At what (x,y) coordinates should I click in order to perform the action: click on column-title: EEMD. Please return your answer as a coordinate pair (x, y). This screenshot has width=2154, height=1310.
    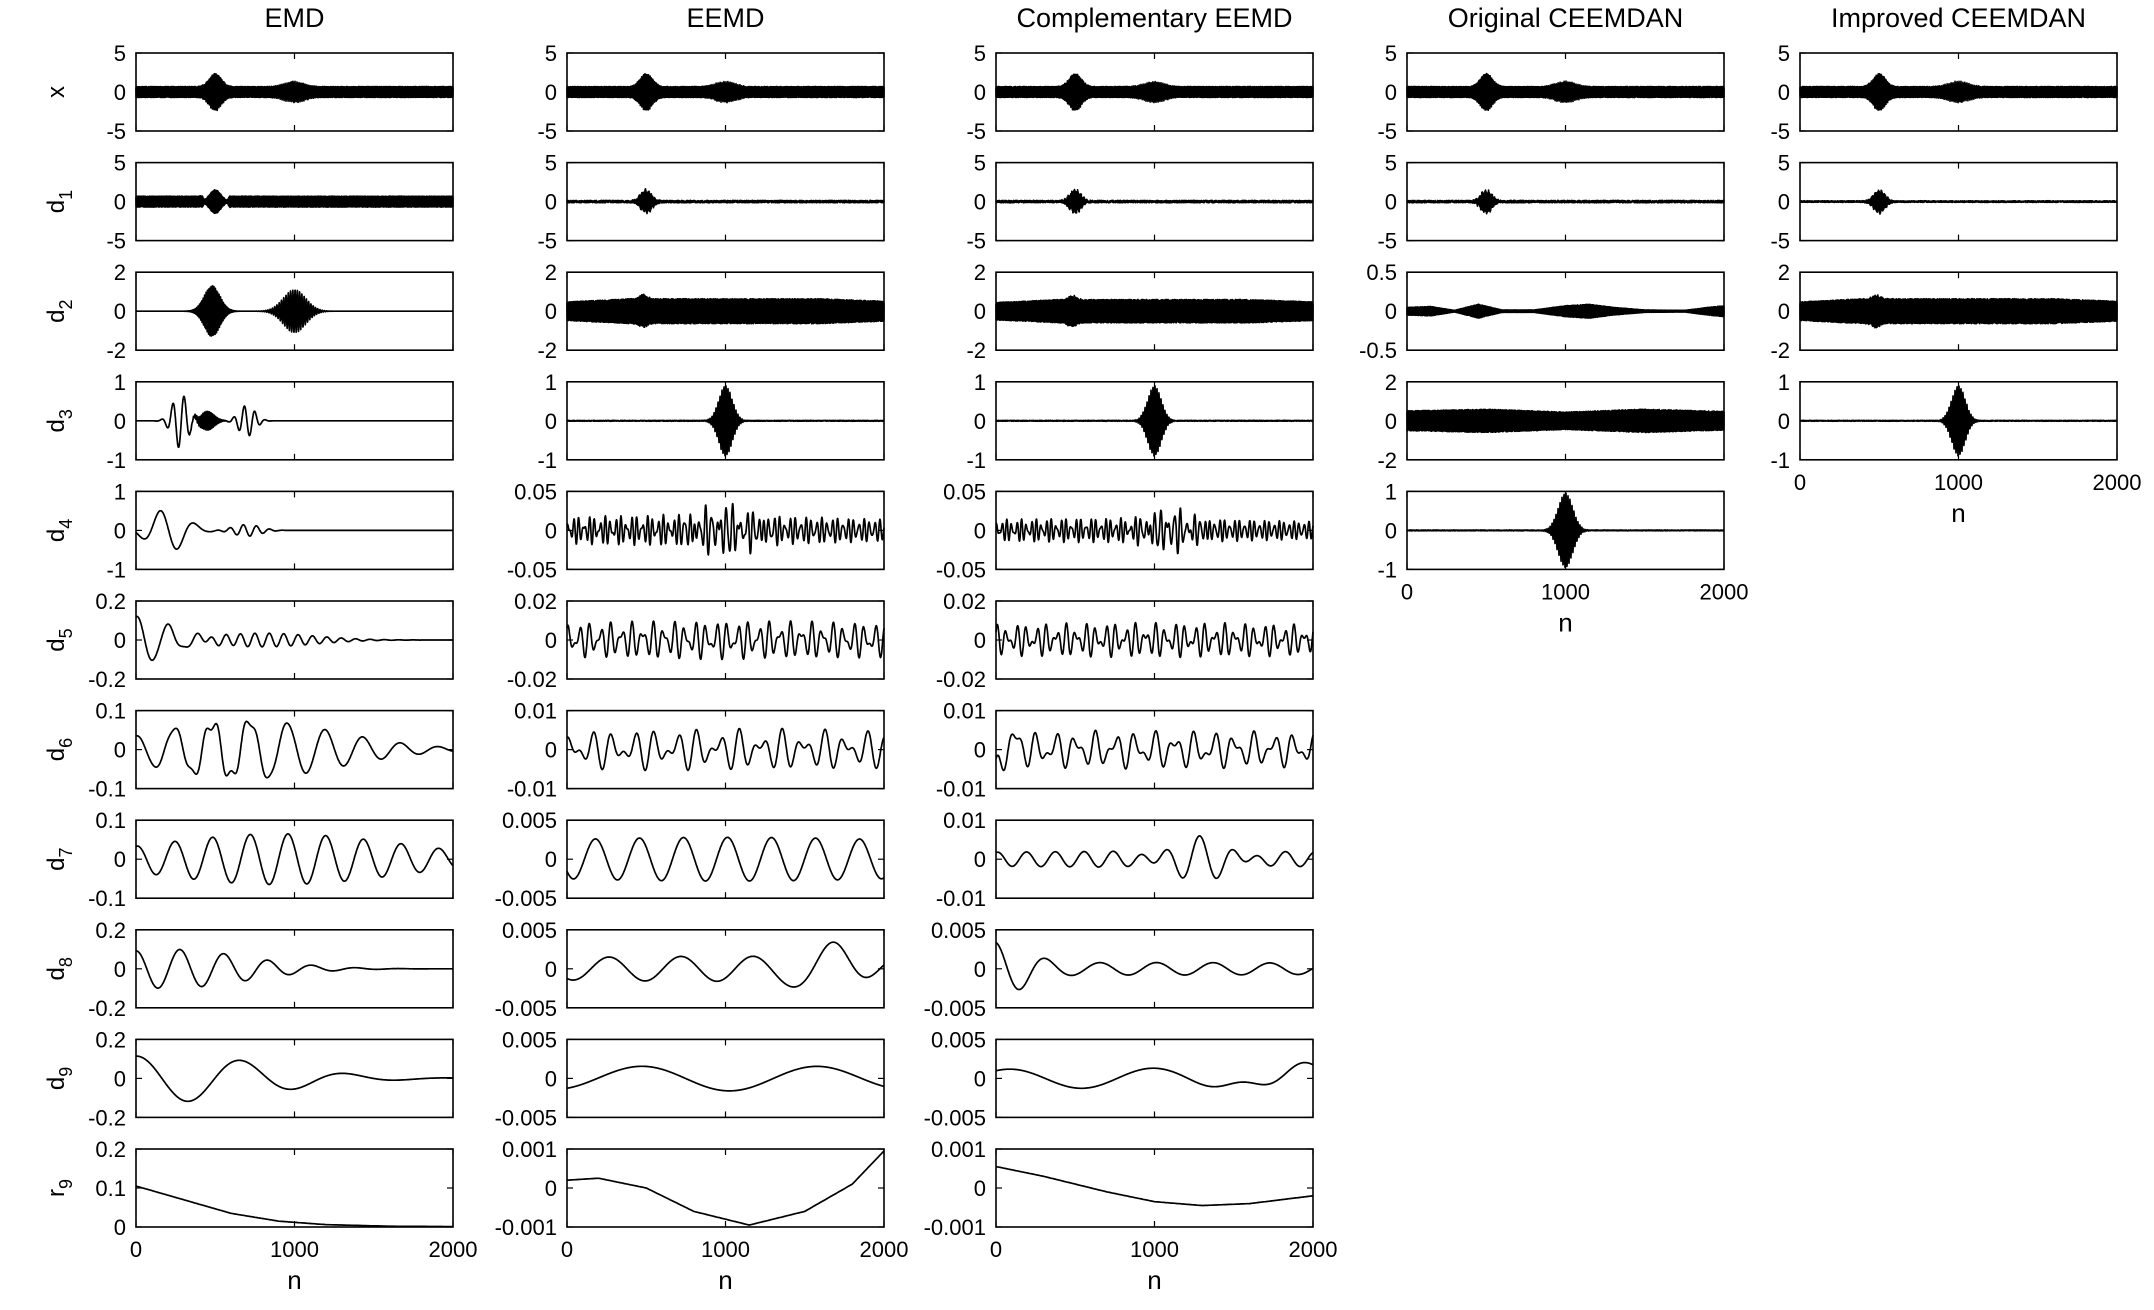
    Looking at the image, I should click on (725, 18).